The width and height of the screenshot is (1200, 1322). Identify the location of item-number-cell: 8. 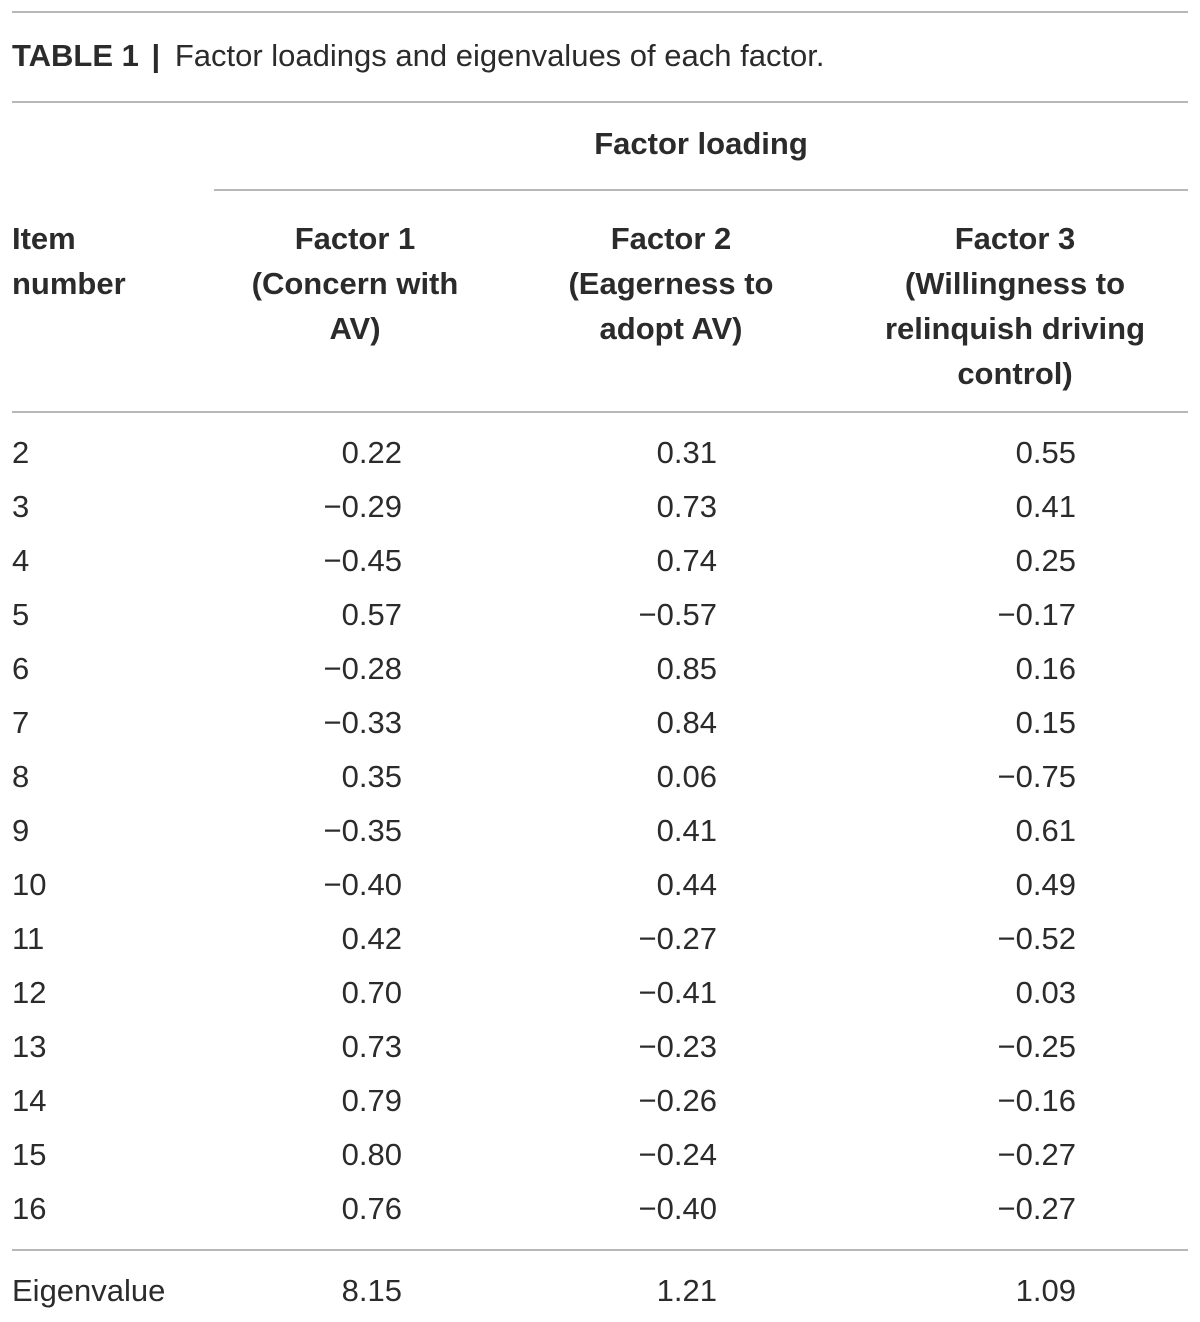
(21, 776).